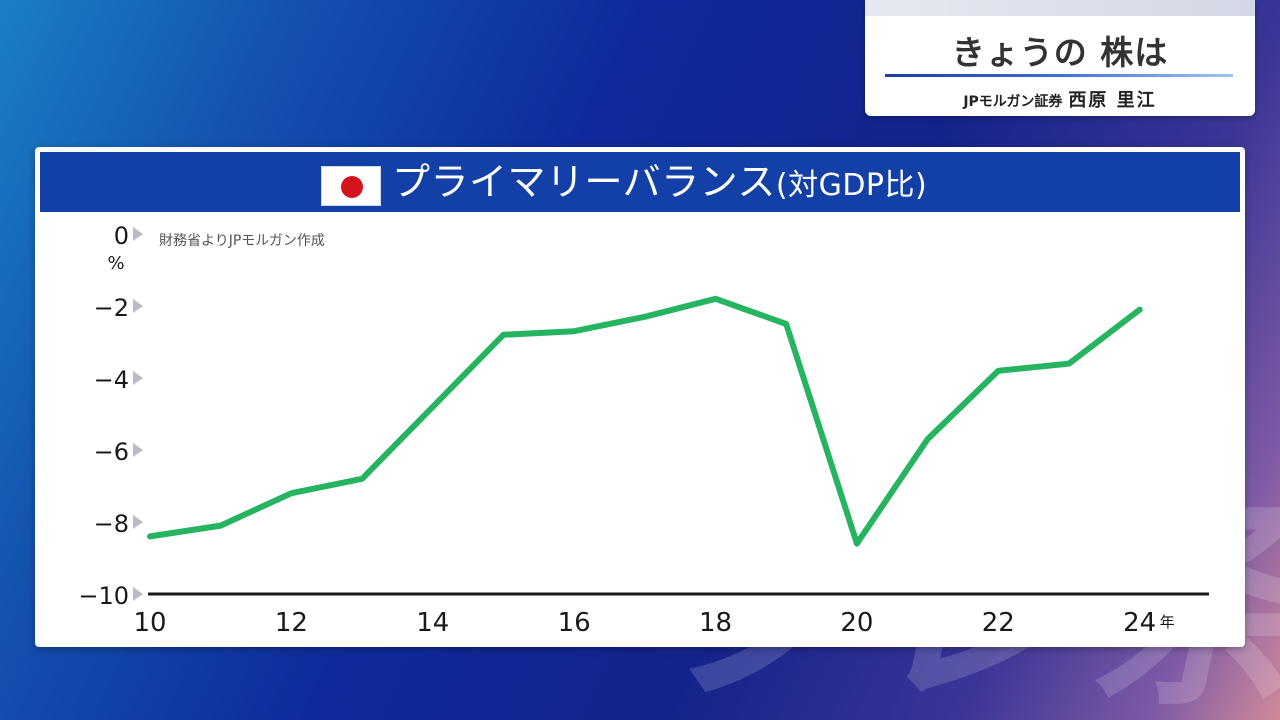  I want to click on y-tick-label: −4, so click(111, 380).